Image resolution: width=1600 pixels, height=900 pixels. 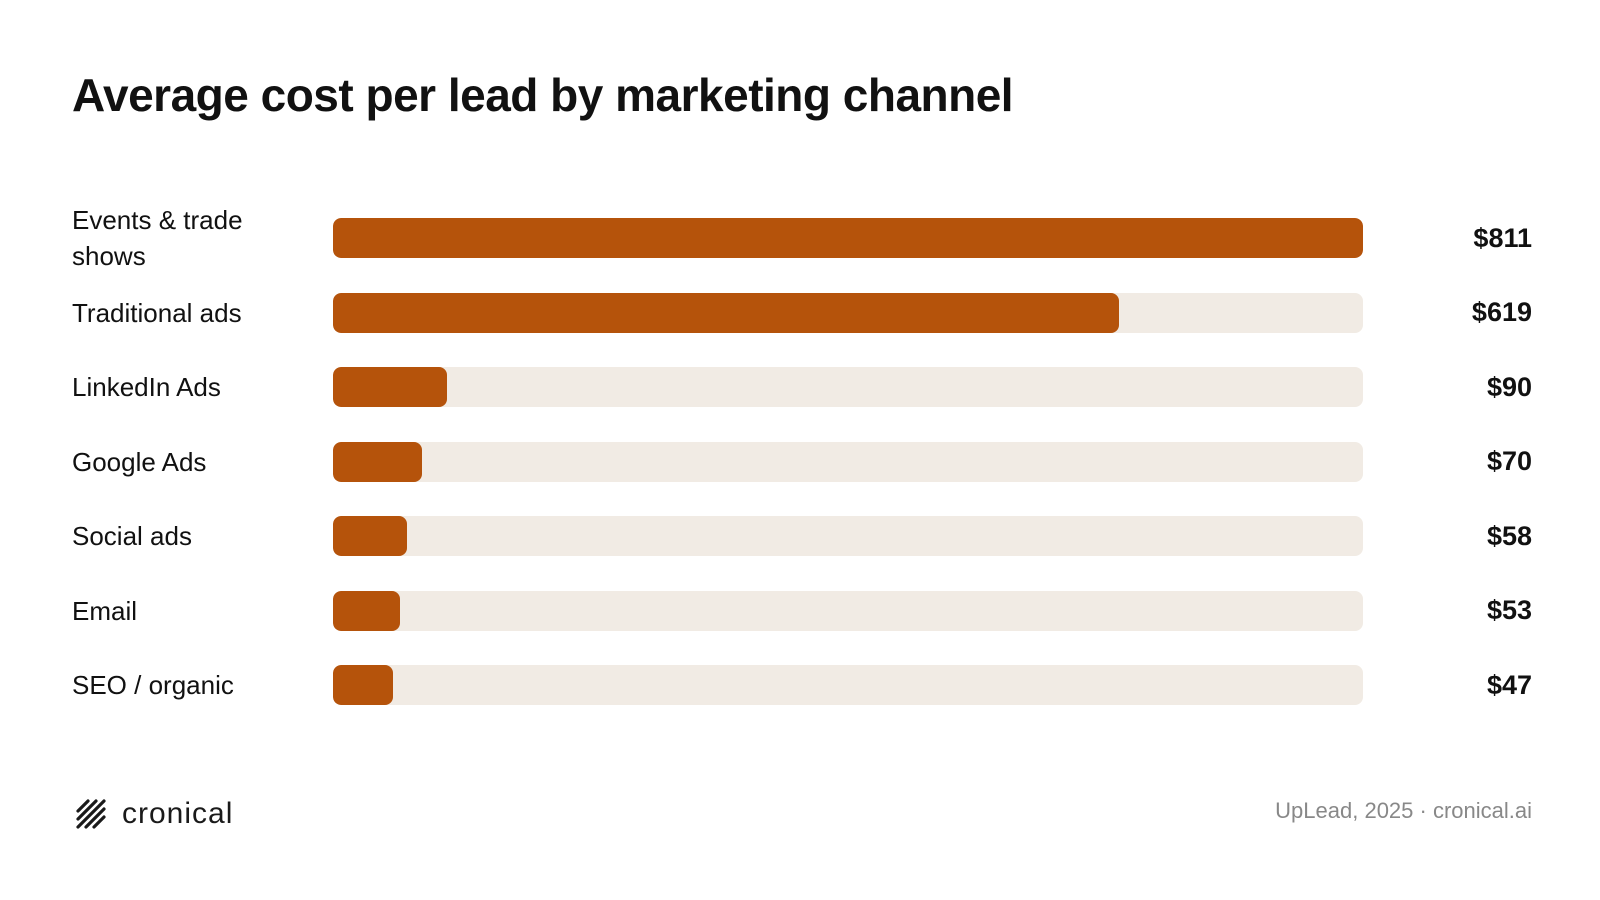 I want to click on bar-row: Events & trade shows $811, so click(x=800, y=238).